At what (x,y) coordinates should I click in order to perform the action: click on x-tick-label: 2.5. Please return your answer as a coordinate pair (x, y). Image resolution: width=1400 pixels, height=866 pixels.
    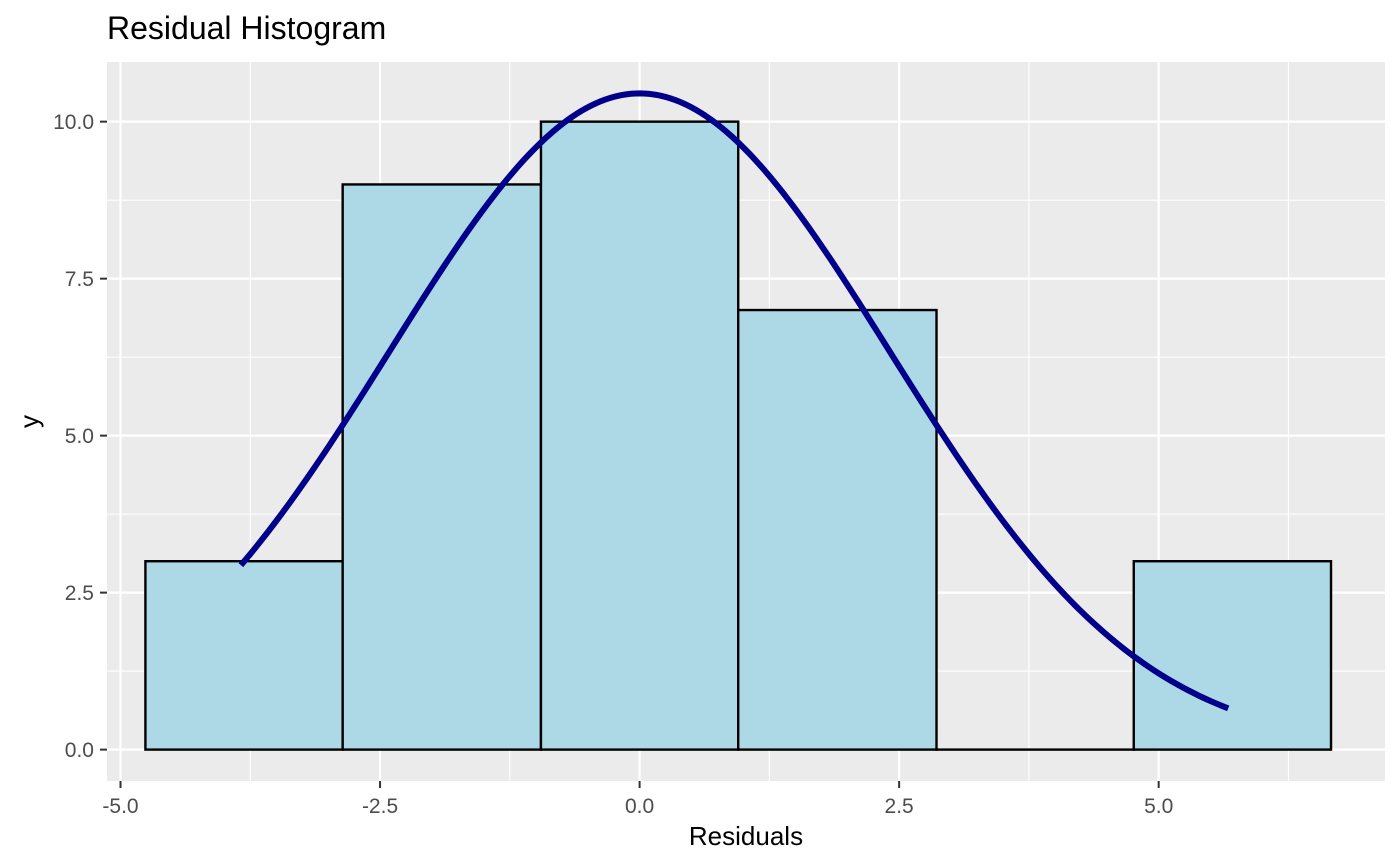
    Looking at the image, I should click on (899, 806).